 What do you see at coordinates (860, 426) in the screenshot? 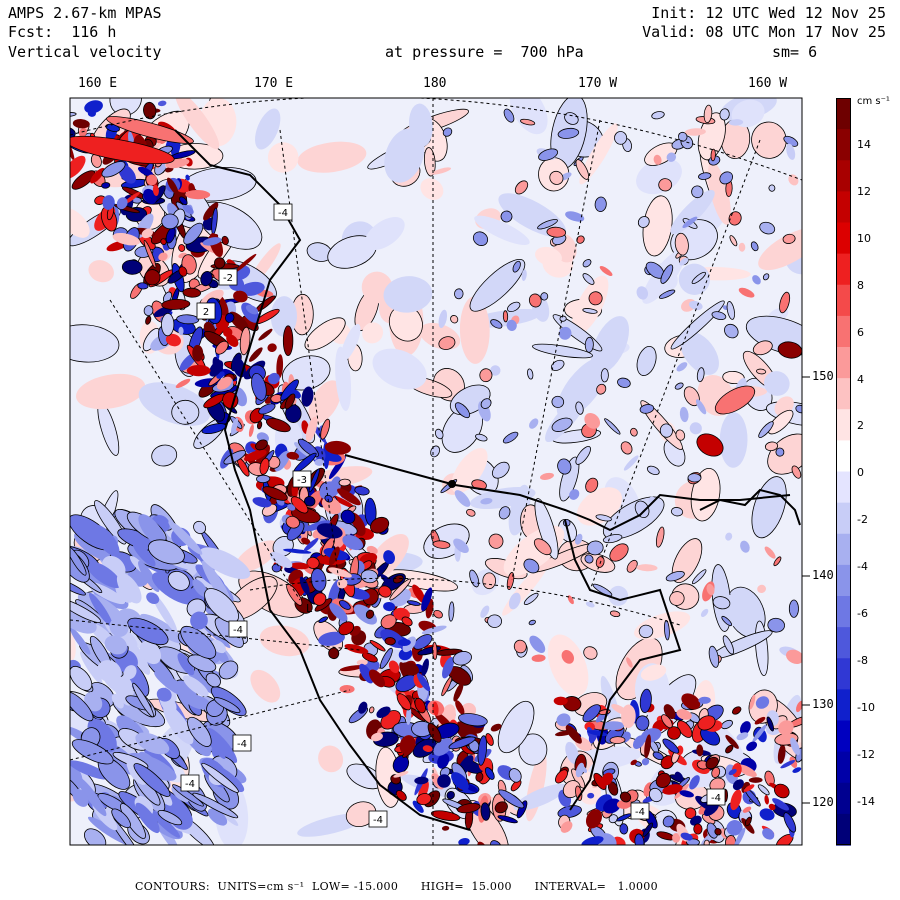
I see `colorbar-tick-label: 2` at bounding box center [860, 426].